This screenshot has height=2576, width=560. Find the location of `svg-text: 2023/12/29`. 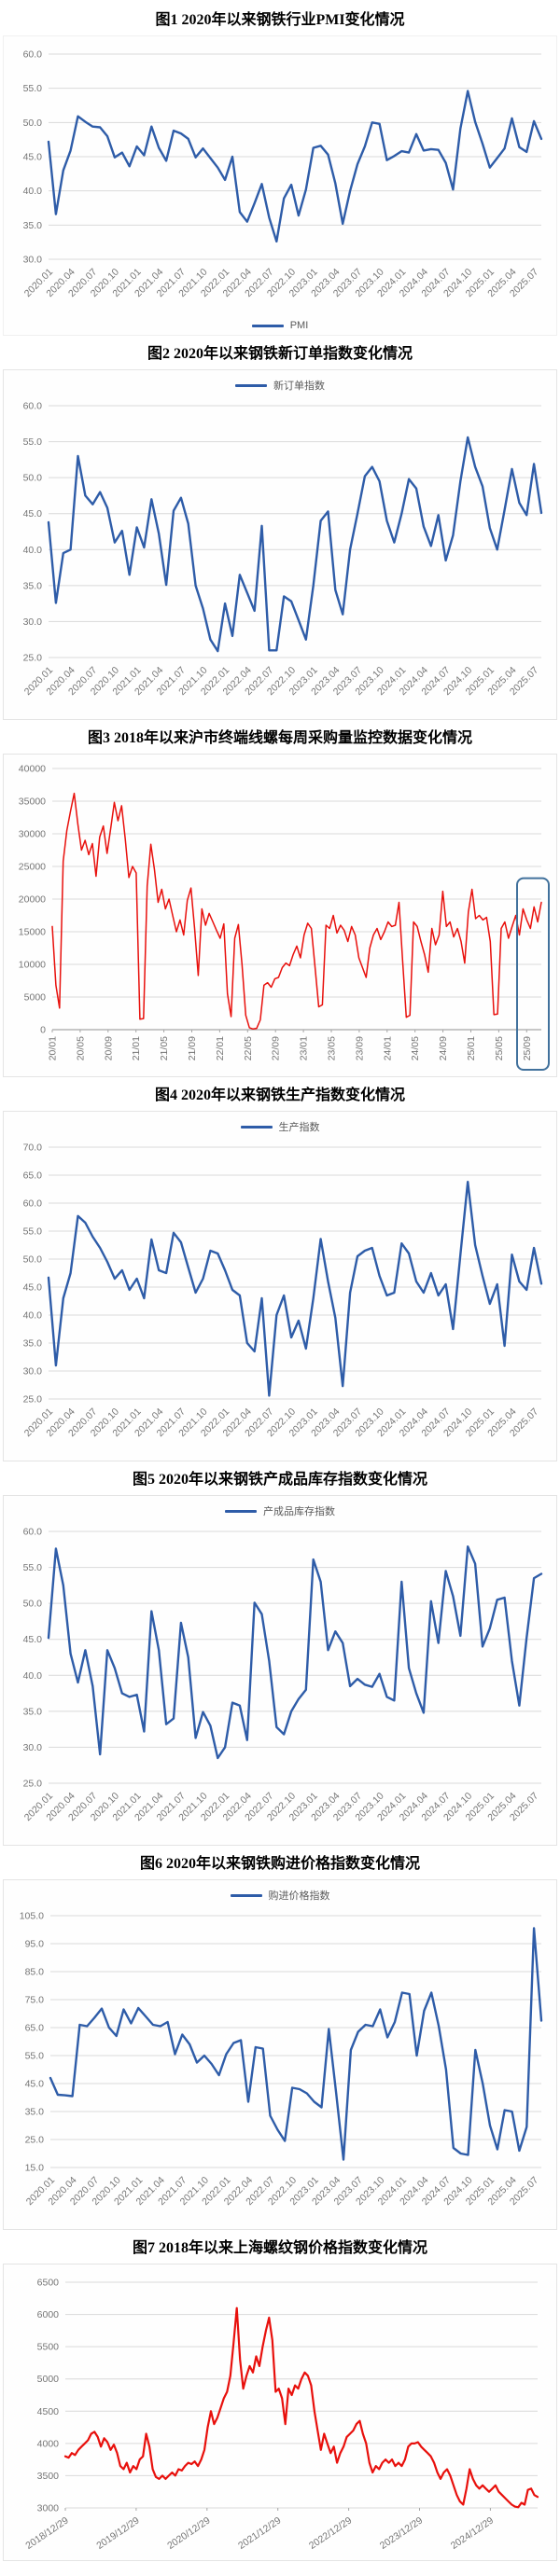

svg-text: 2023/12/29 is located at coordinates (401, 2532).